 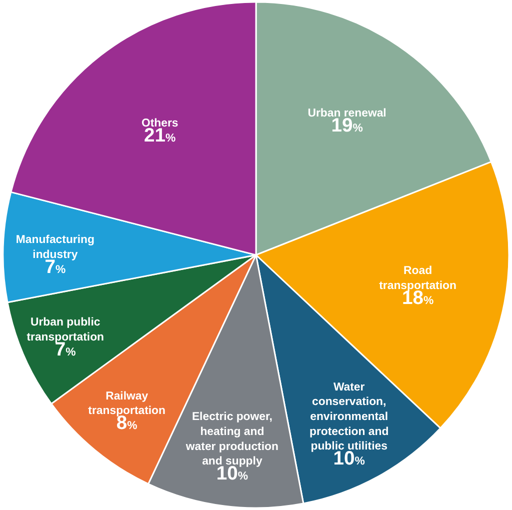 I want to click on data-label: 10%, so click(x=349, y=459).